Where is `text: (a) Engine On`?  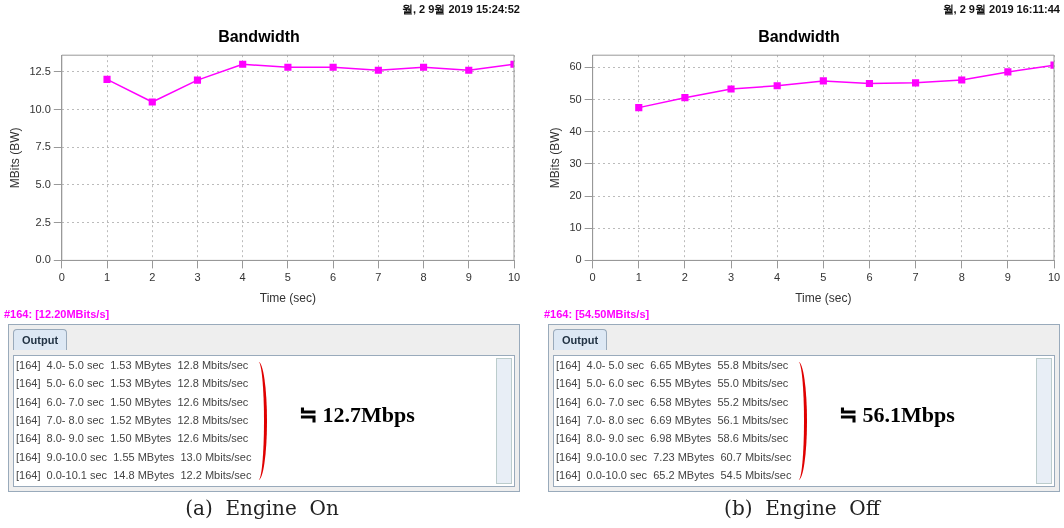 text: (a) Engine On is located at coordinates (262, 508).